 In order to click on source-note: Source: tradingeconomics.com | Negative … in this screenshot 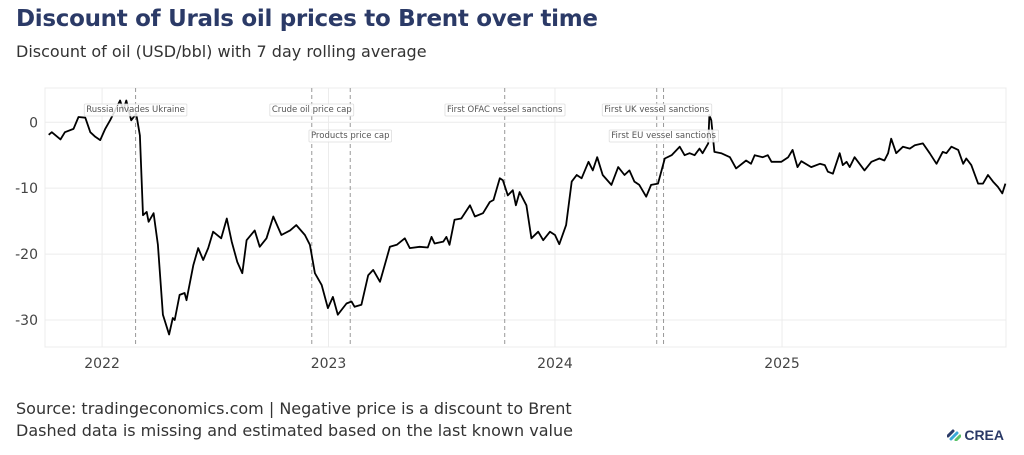, I will do `click(294, 408)`.